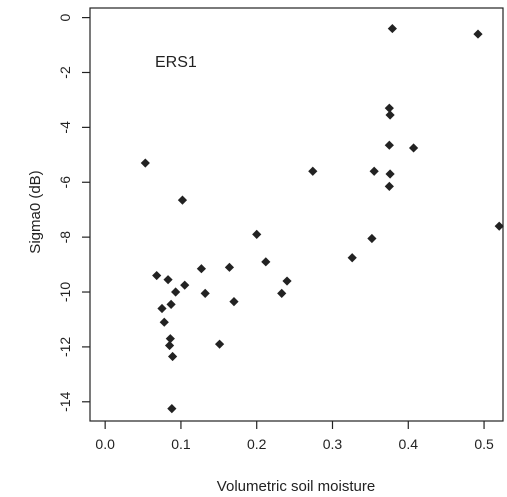  Describe the element at coordinates (65, 18) in the screenshot. I see `y-tick-label: 0` at that location.